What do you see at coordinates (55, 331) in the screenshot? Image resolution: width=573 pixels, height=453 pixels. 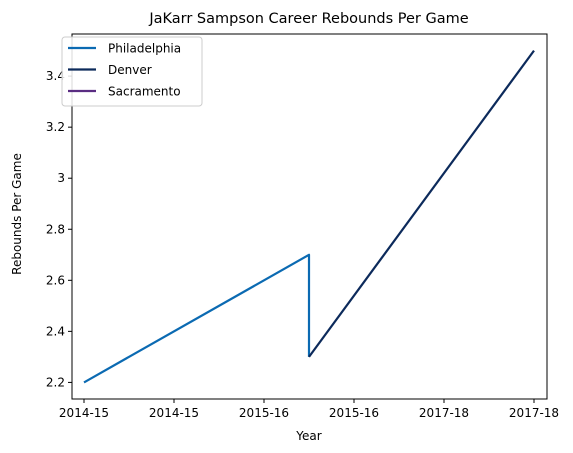 I see `y-tick-label: 2.4` at bounding box center [55, 331].